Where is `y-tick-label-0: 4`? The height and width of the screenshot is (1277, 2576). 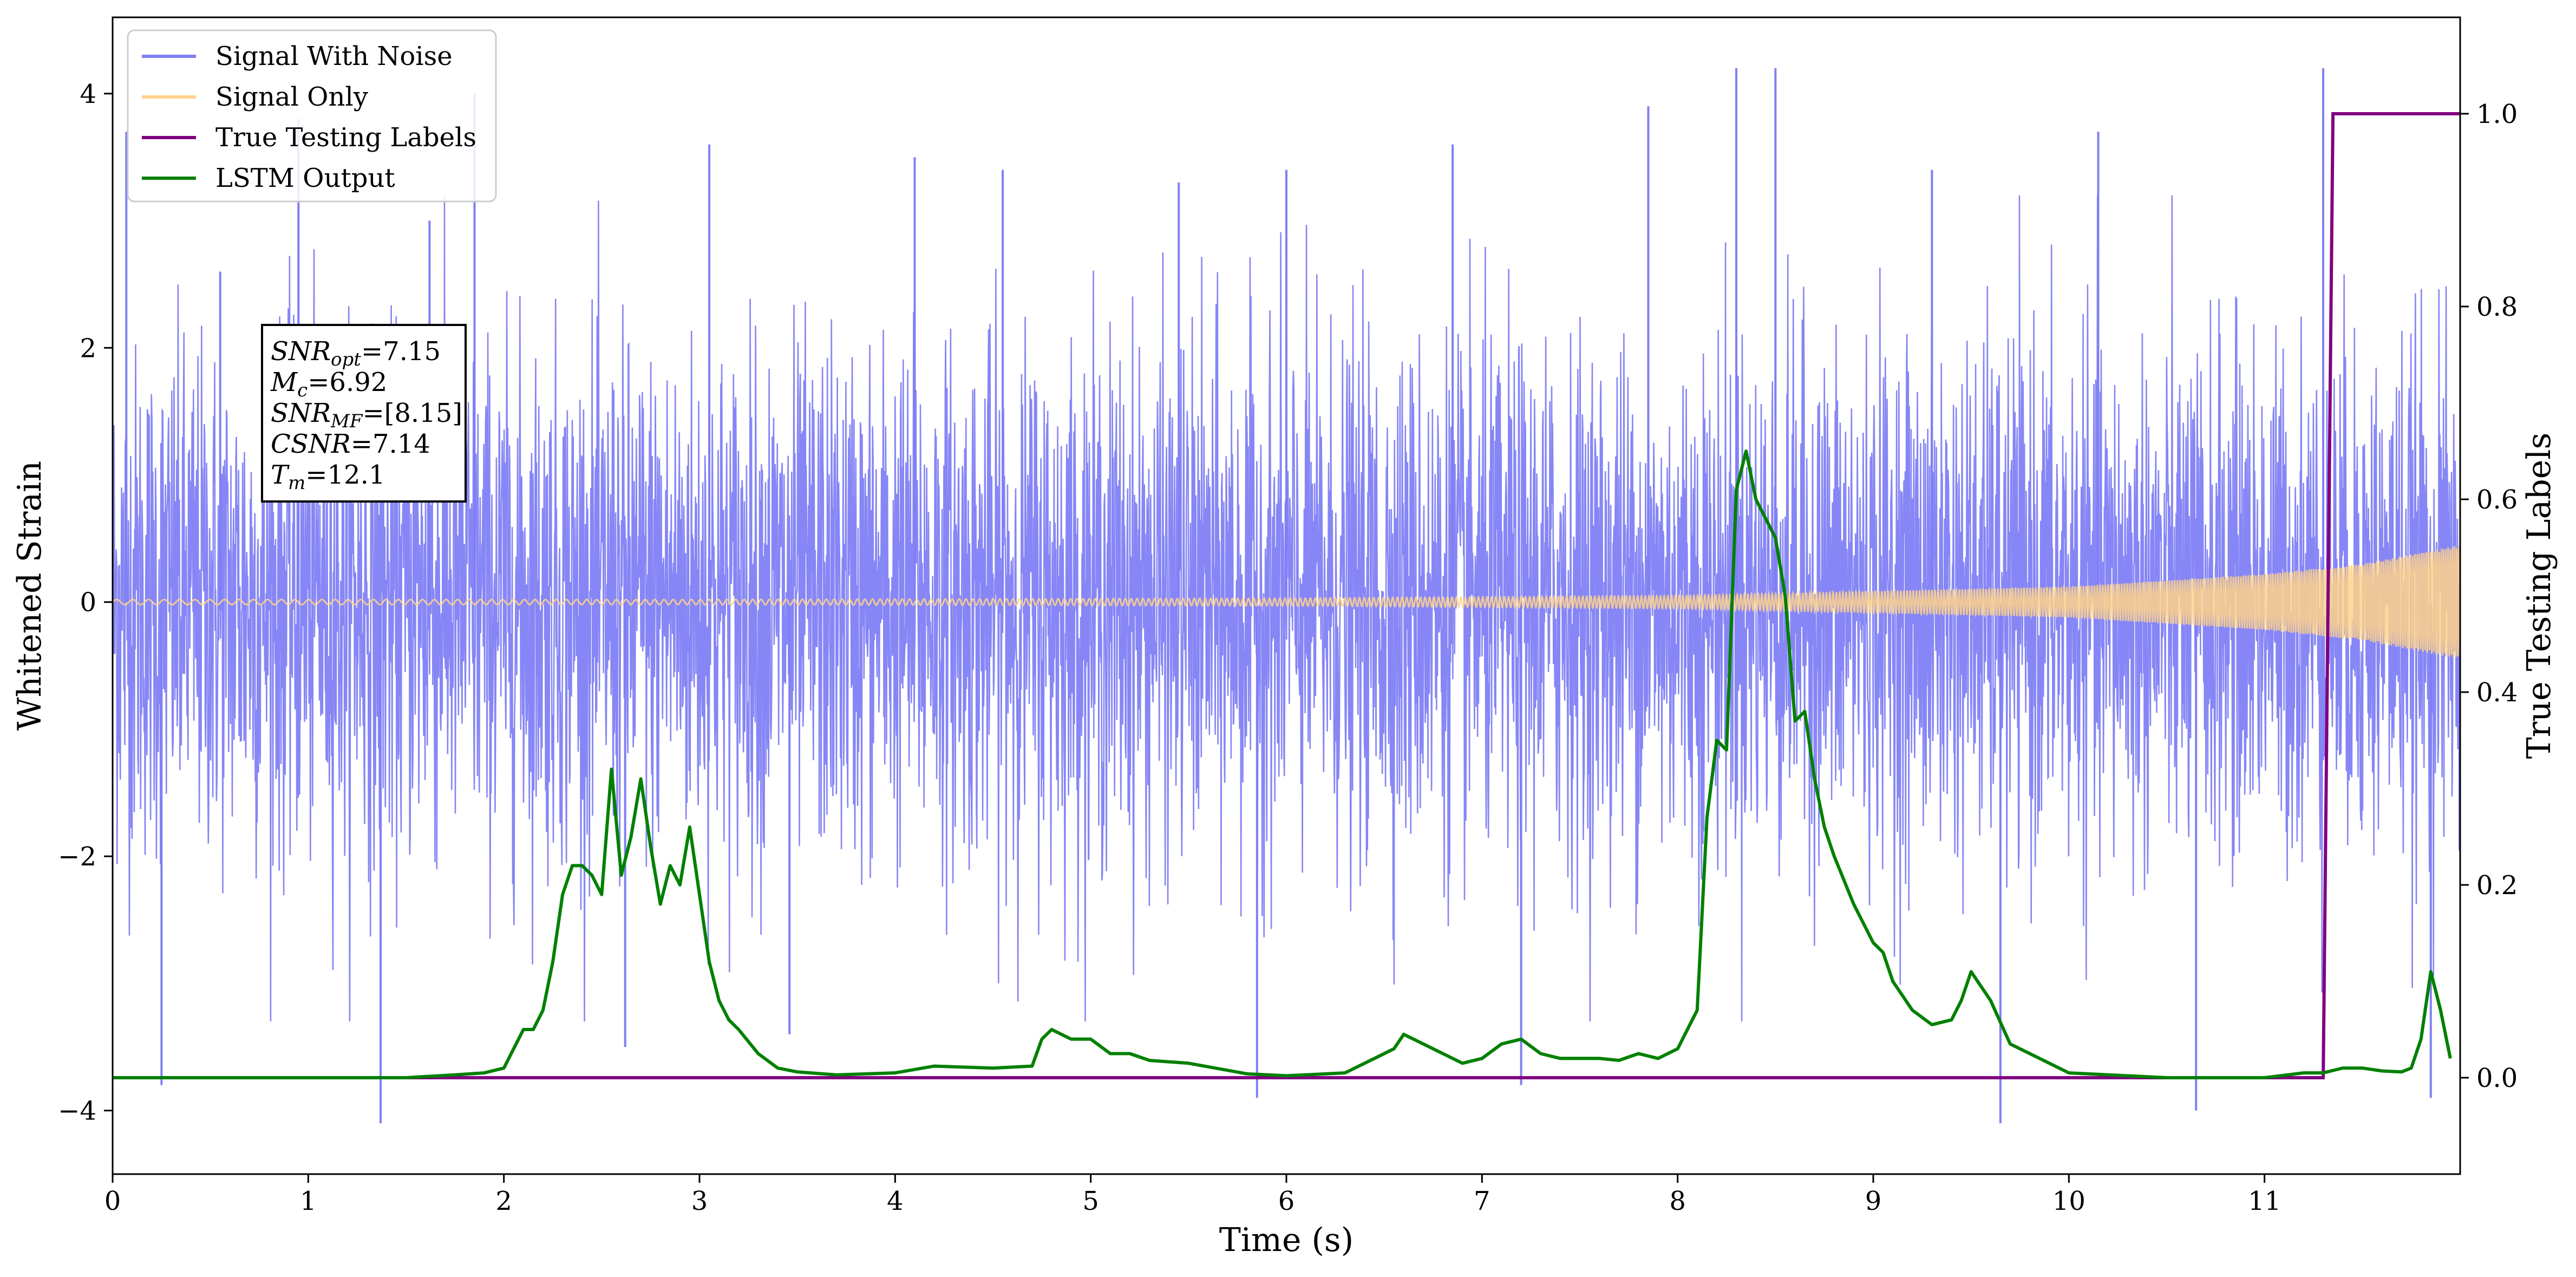 y-tick-label-0: 4 is located at coordinates (88, 94).